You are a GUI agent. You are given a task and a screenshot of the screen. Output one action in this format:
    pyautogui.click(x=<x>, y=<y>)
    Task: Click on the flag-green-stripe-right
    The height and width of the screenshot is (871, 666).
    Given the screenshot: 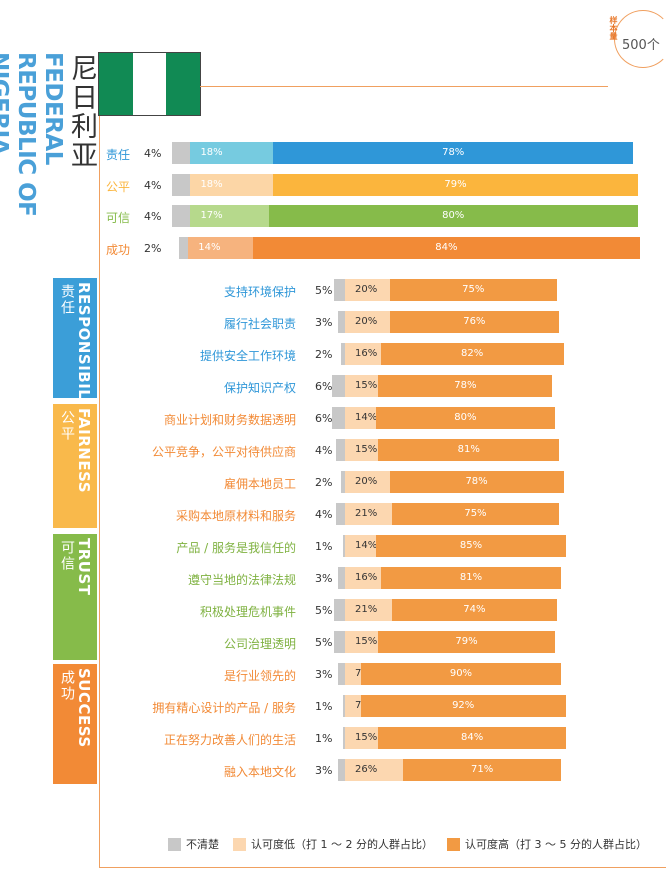 What is the action you would take?
    pyautogui.click(x=183, y=84)
    